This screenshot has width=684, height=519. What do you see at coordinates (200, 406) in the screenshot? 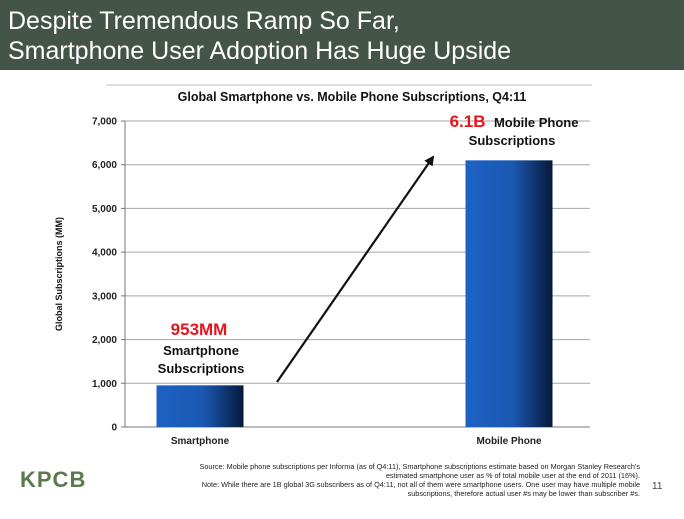
I see `bar-smartphone` at bounding box center [200, 406].